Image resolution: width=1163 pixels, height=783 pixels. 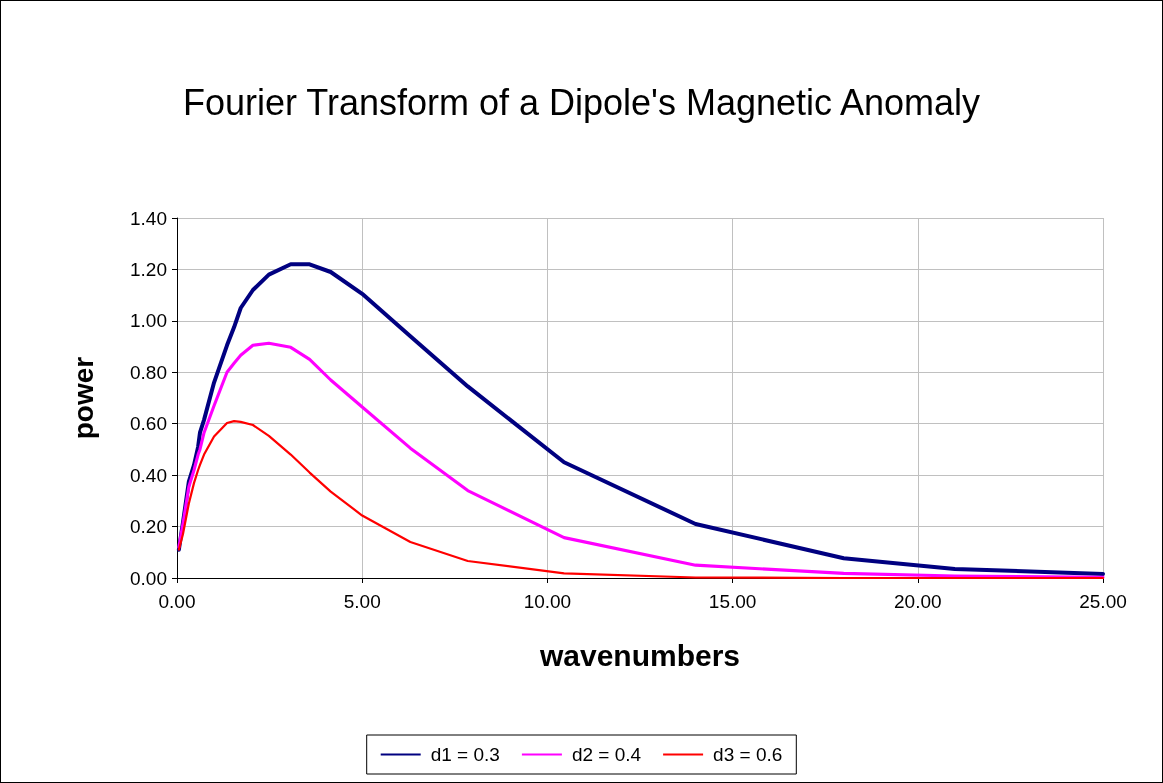 What do you see at coordinates (732, 601) in the screenshot?
I see `x-tick-label: 15.00` at bounding box center [732, 601].